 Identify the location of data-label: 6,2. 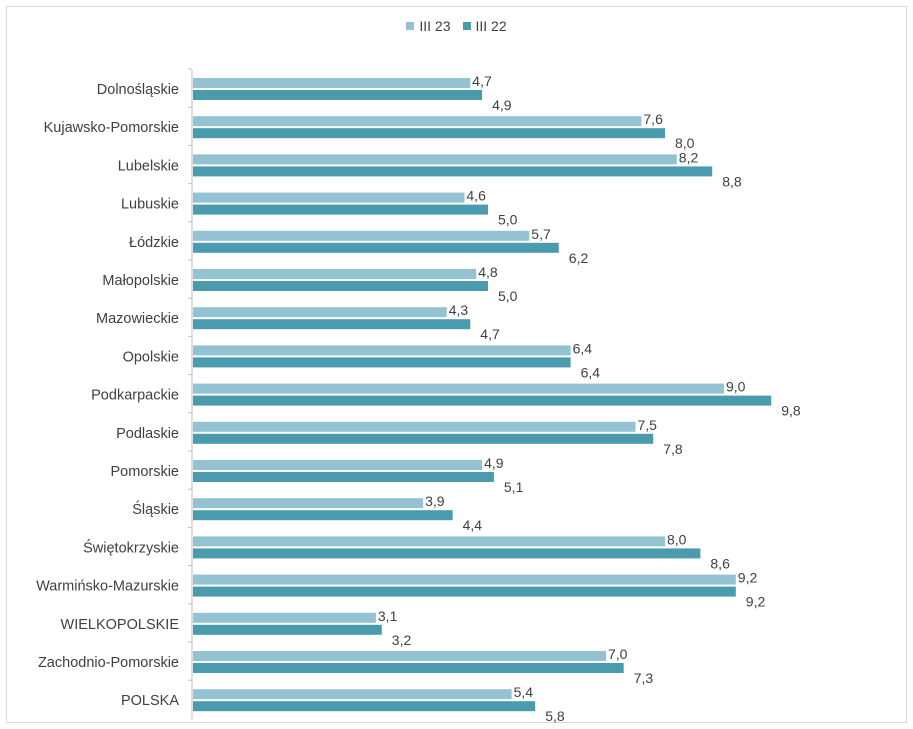
(579, 258).